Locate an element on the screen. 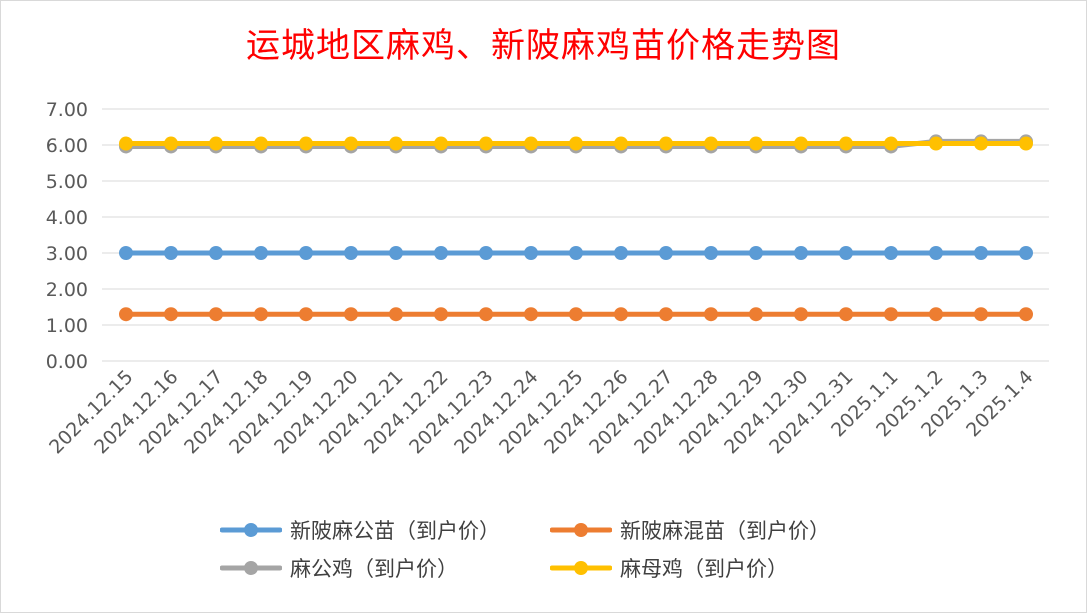 The image size is (1087, 613). legend-label: 麻母鸡（到户价） is located at coordinates (704, 569).